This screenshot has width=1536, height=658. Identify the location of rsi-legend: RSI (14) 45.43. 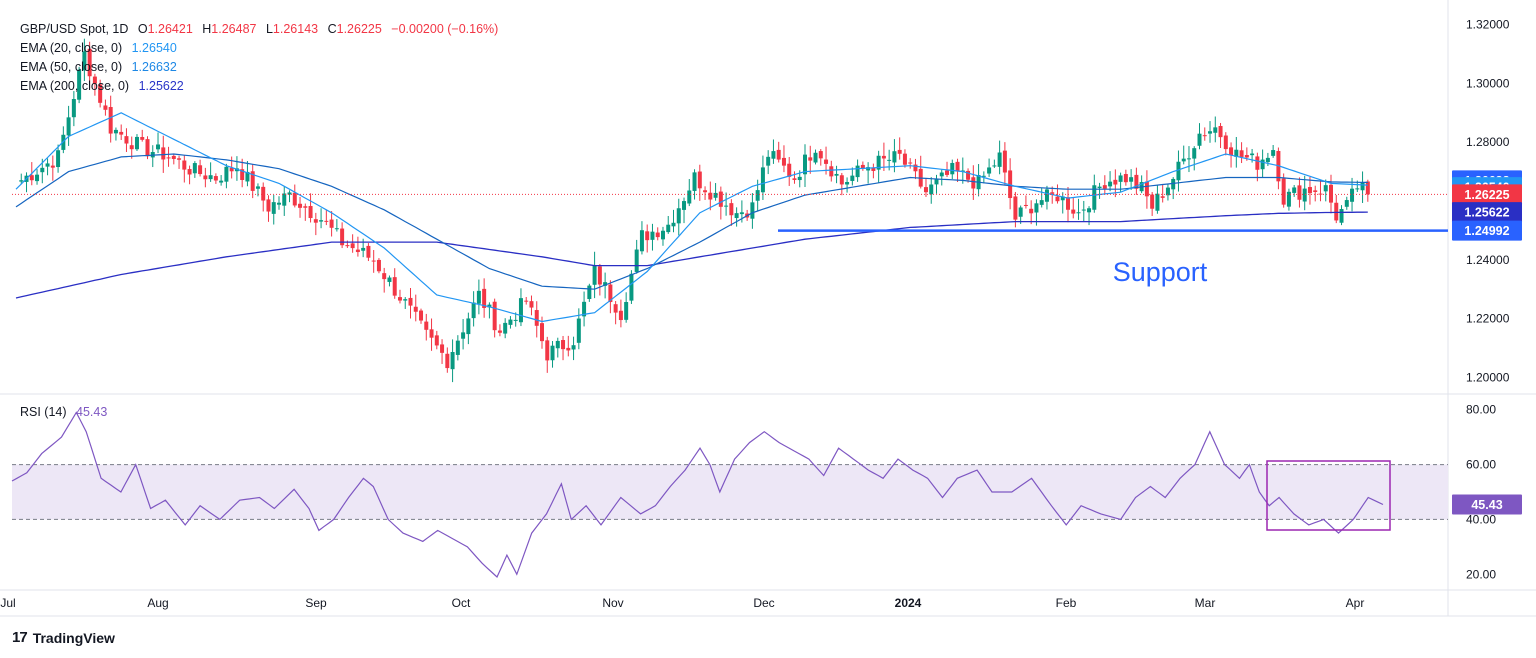
(63, 412).